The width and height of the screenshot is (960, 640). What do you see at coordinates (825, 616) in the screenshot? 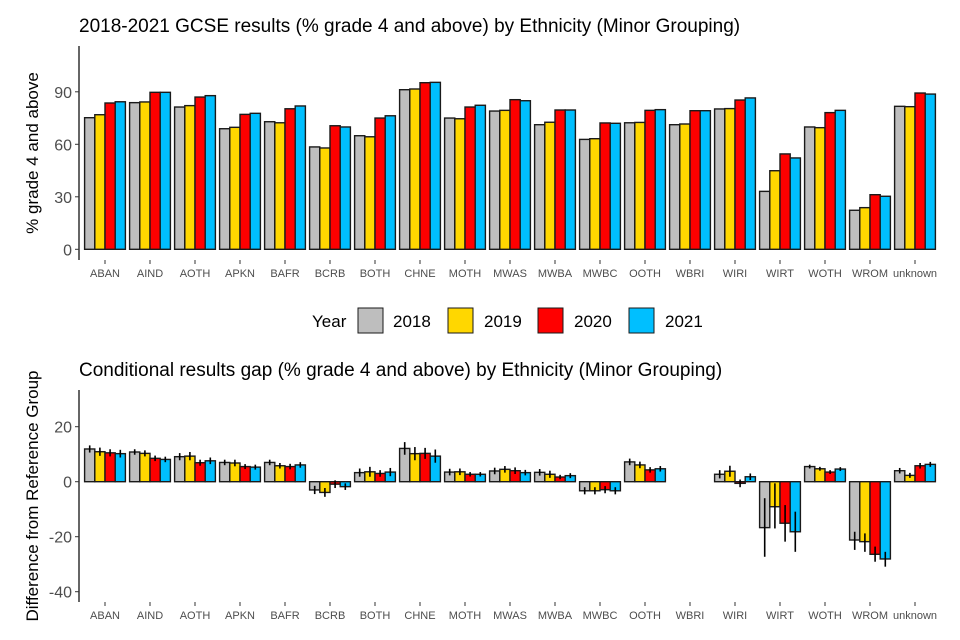
I see `bottom-x-tick-label-woth: WOTH` at bounding box center [825, 616].